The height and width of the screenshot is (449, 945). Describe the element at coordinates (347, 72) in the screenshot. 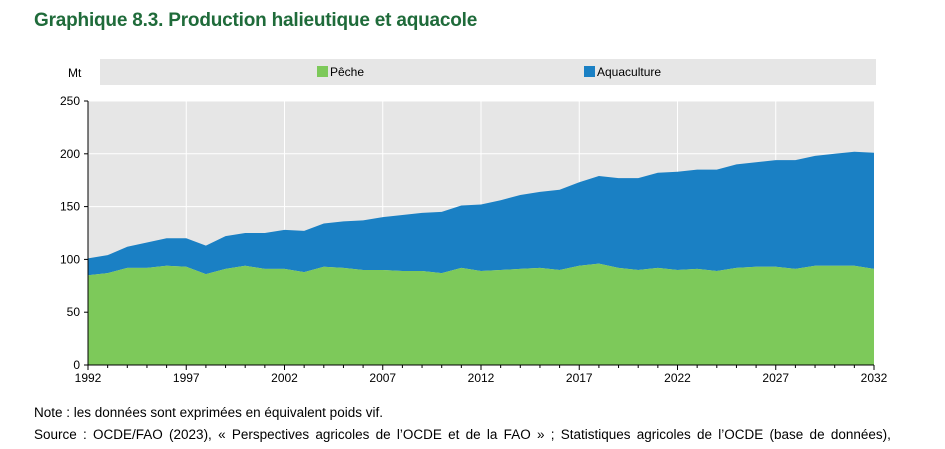

I see `legend-label-peche: Pêche` at that location.